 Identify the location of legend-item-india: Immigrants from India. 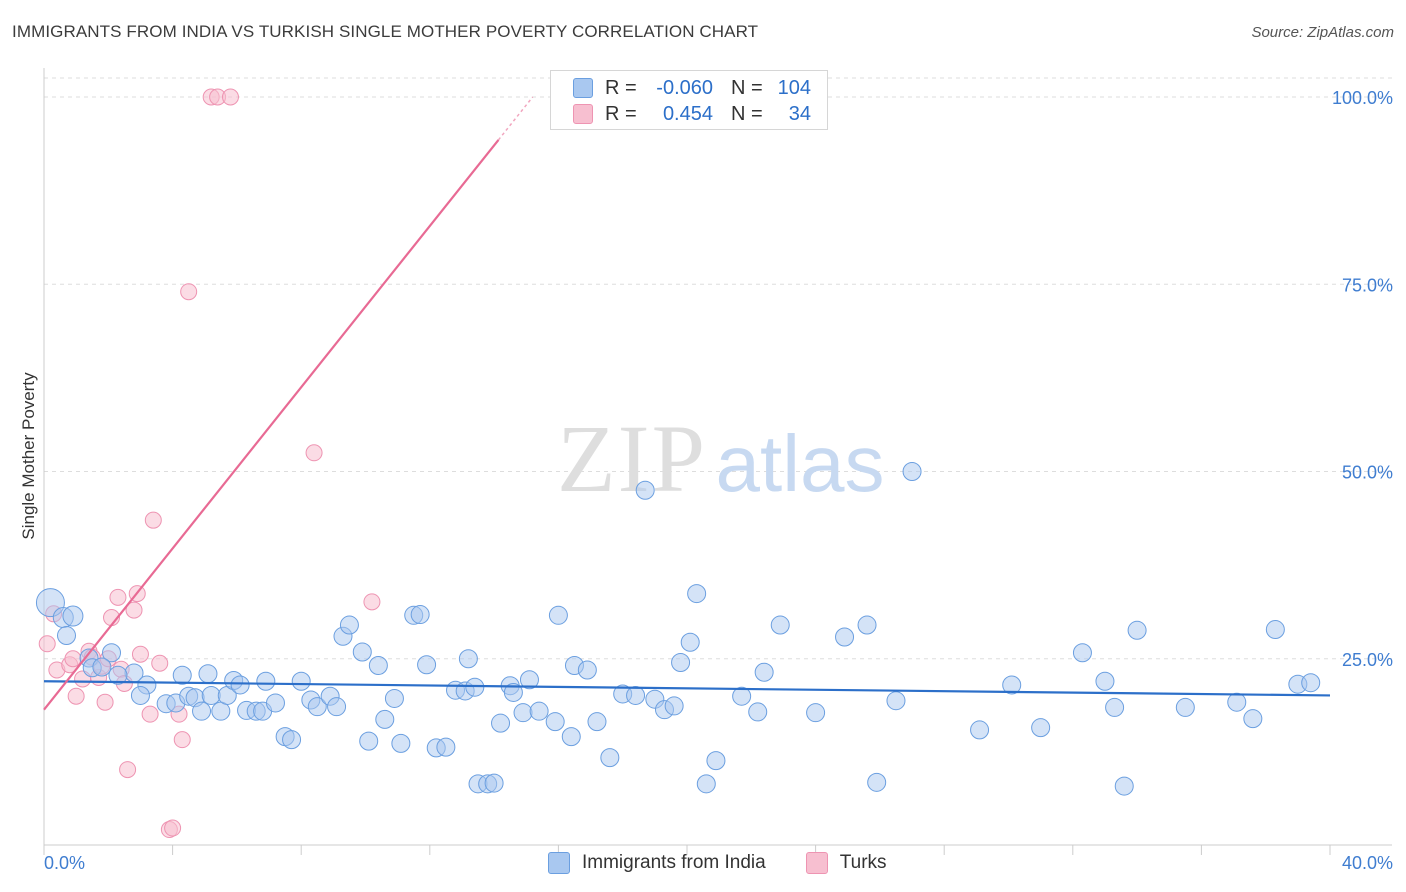
(657, 863).